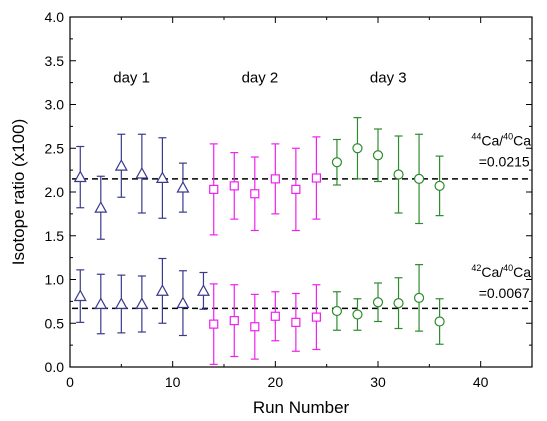 This screenshot has height=421, width=547. Describe the element at coordinates (481, 382) in the screenshot. I see `x-tick-label: 40` at that location.